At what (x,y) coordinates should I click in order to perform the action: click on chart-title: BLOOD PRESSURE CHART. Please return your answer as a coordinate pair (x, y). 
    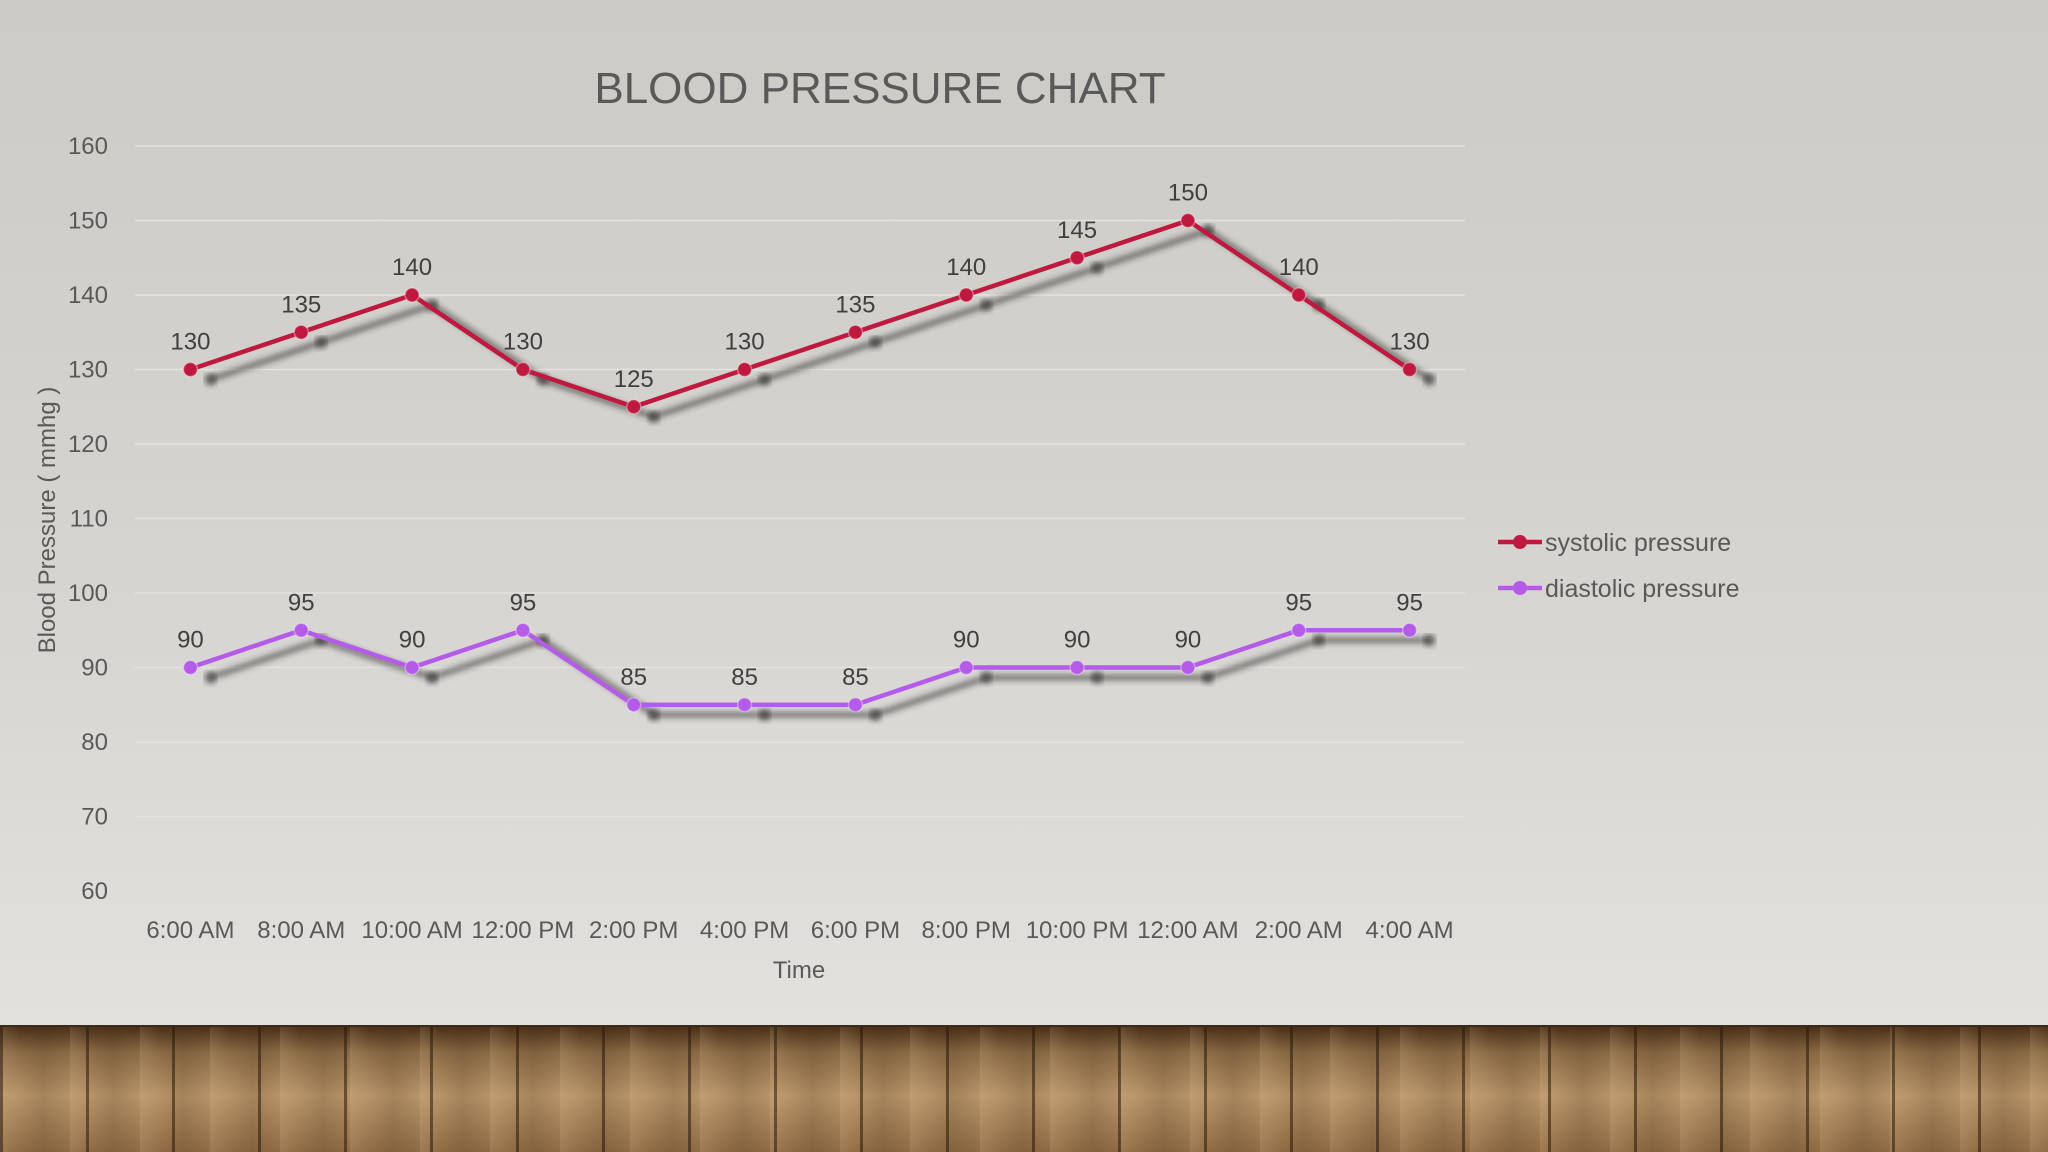
    Looking at the image, I should click on (879, 88).